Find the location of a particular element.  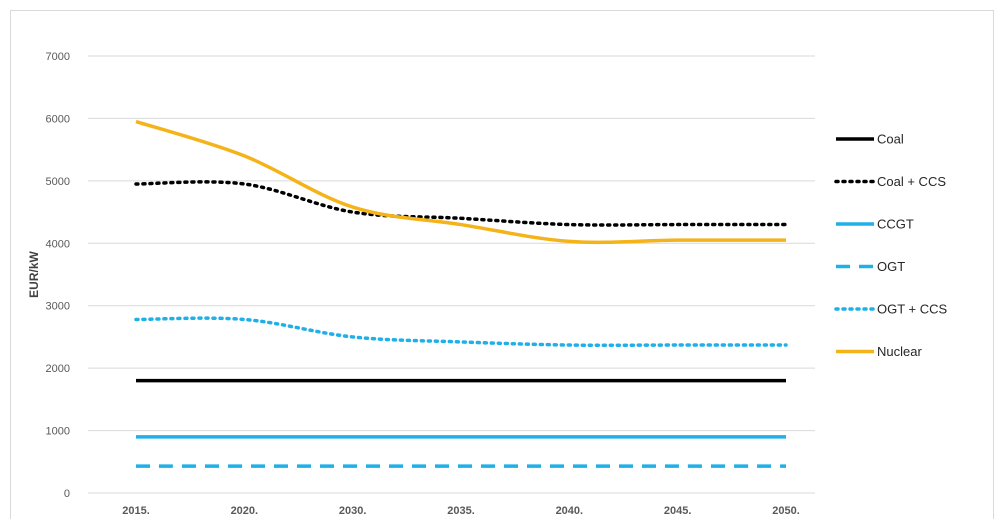

x-tick-label: 2015. is located at coordinates (136, 511).